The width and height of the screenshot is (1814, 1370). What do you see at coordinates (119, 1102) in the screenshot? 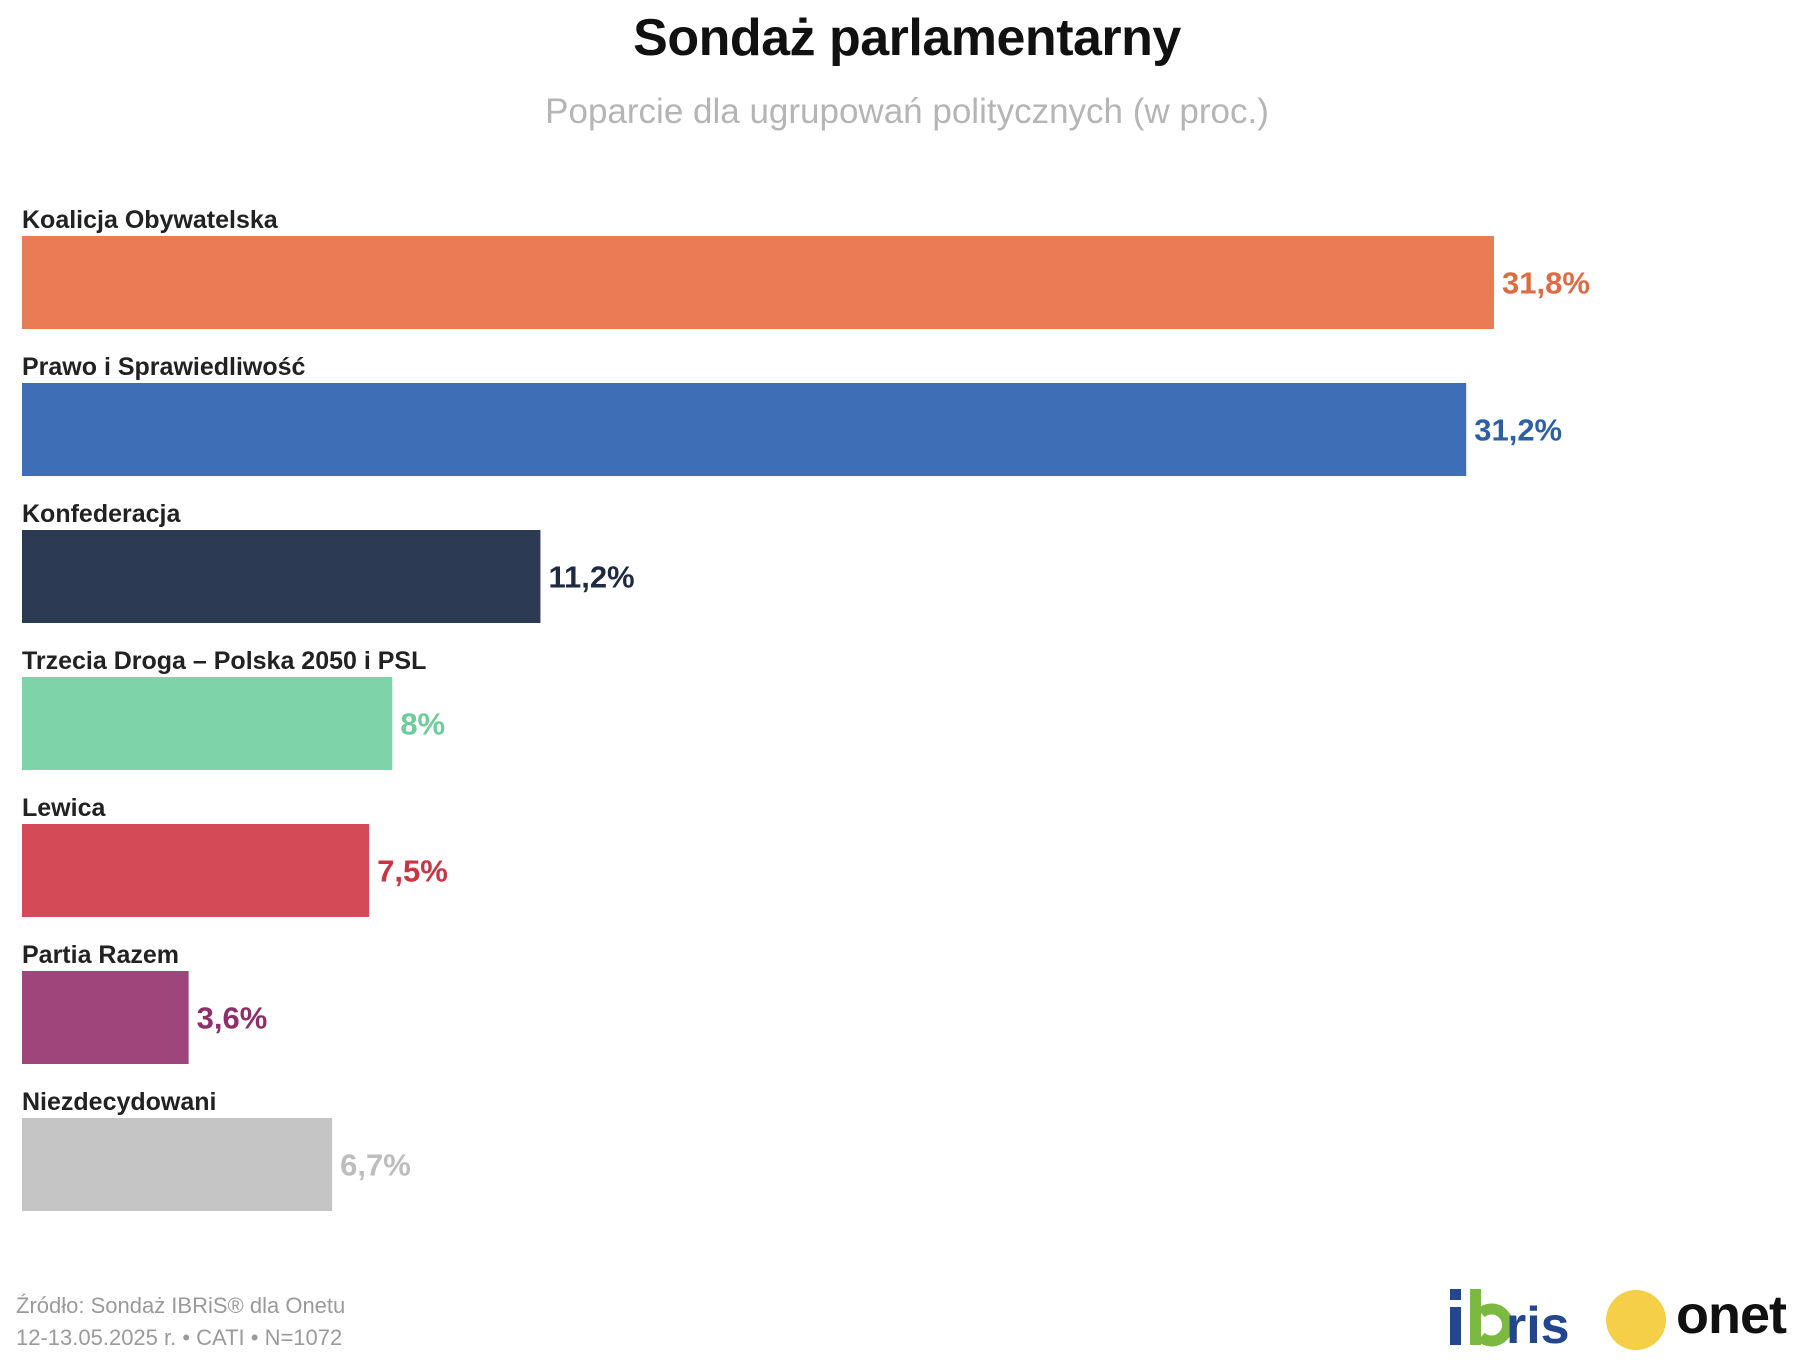
I see `category-label: Niezdecydowani` at bounding box center [119, 1102].